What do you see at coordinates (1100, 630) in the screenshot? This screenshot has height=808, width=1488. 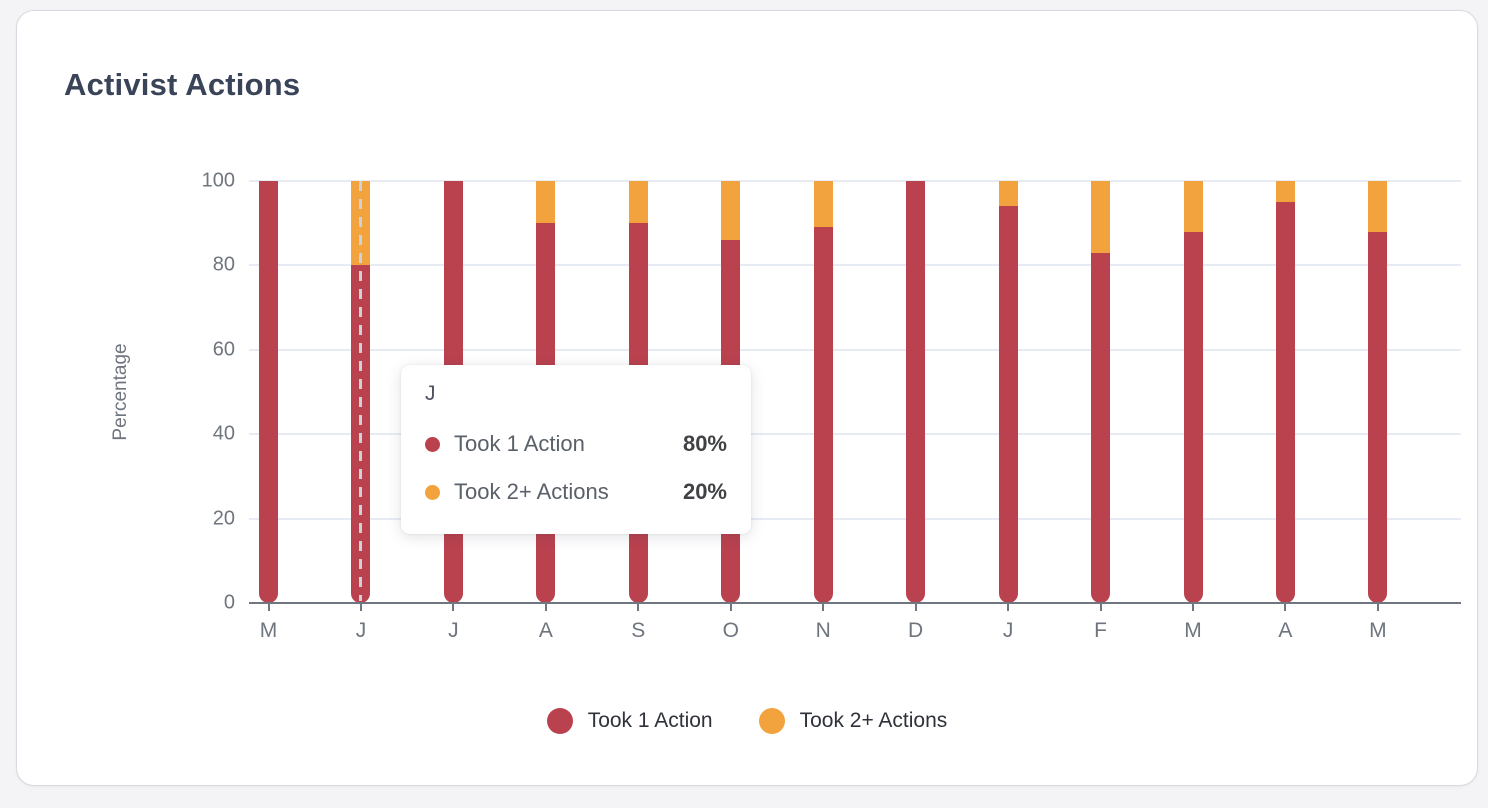 I see `x-label-10-F: F` at bounding box center [1100, 630].